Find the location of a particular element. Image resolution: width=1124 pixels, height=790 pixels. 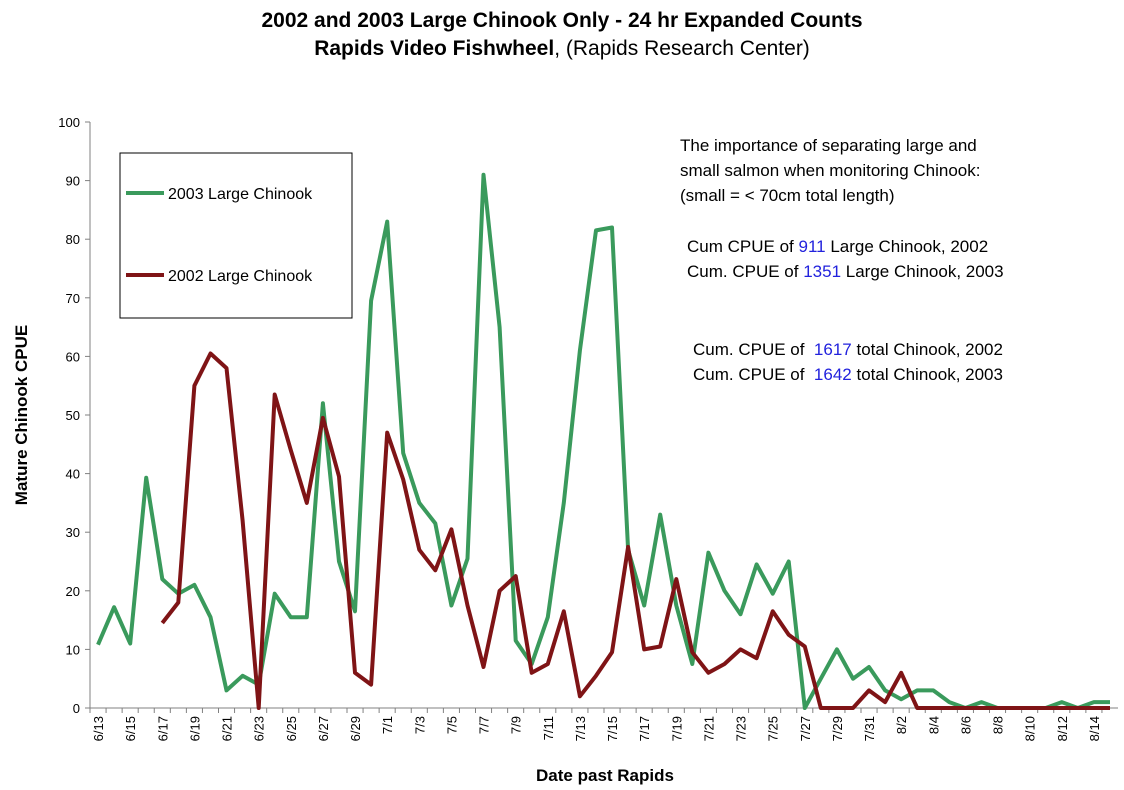

x-tick-label: 6/27 is located at coordinates (323, 728).